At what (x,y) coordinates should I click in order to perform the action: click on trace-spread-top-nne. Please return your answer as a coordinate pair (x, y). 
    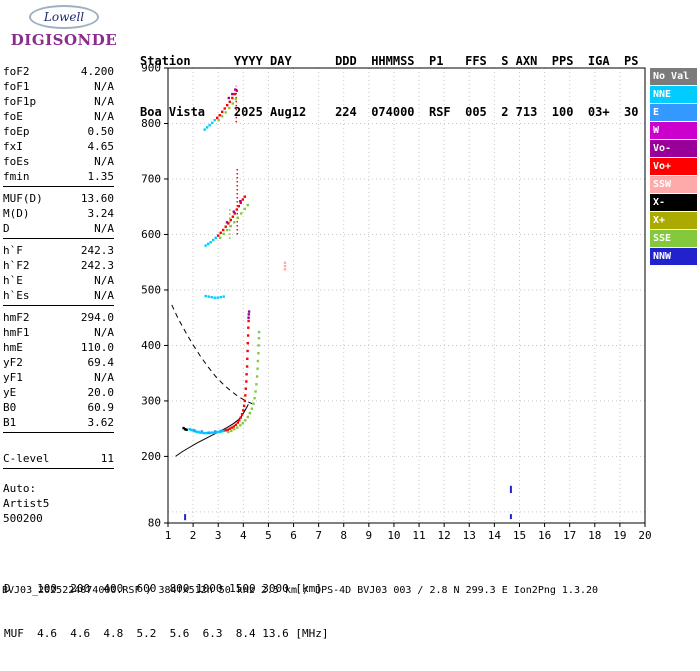
    Looking at the image, I should click on (209, 125).